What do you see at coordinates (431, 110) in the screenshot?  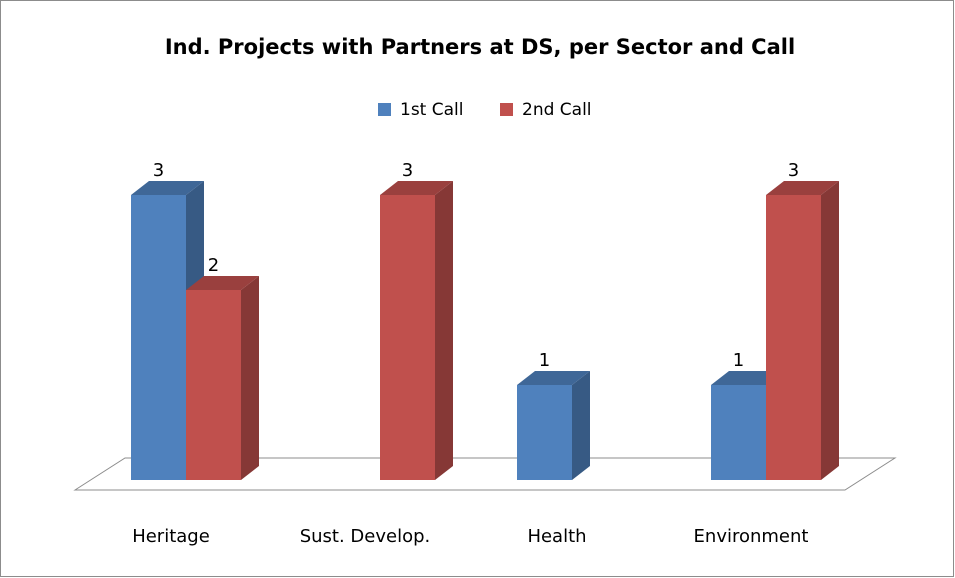 I see `legend-label: 1st Call` at bounding box center [431, 110].